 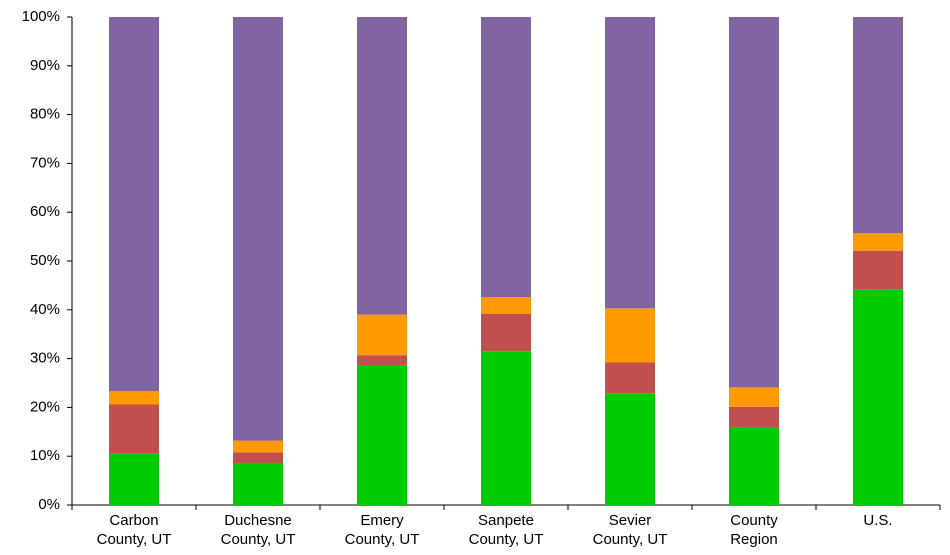 I want to click on x-tick-label: County Region, so click(x=754, y=530).